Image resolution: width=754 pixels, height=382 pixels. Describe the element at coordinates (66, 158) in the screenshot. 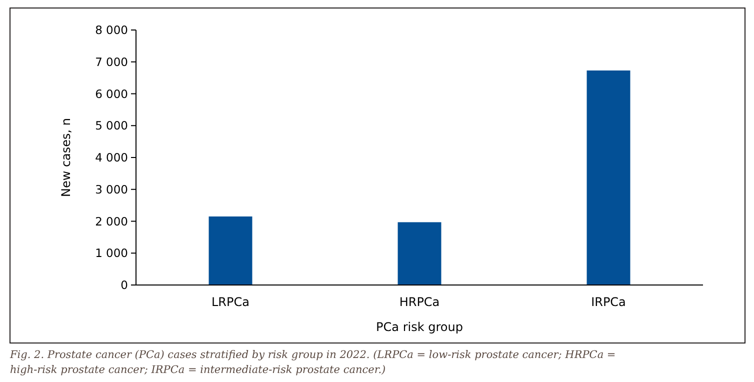

I see `y-axis-title: New cases, n` at that location.